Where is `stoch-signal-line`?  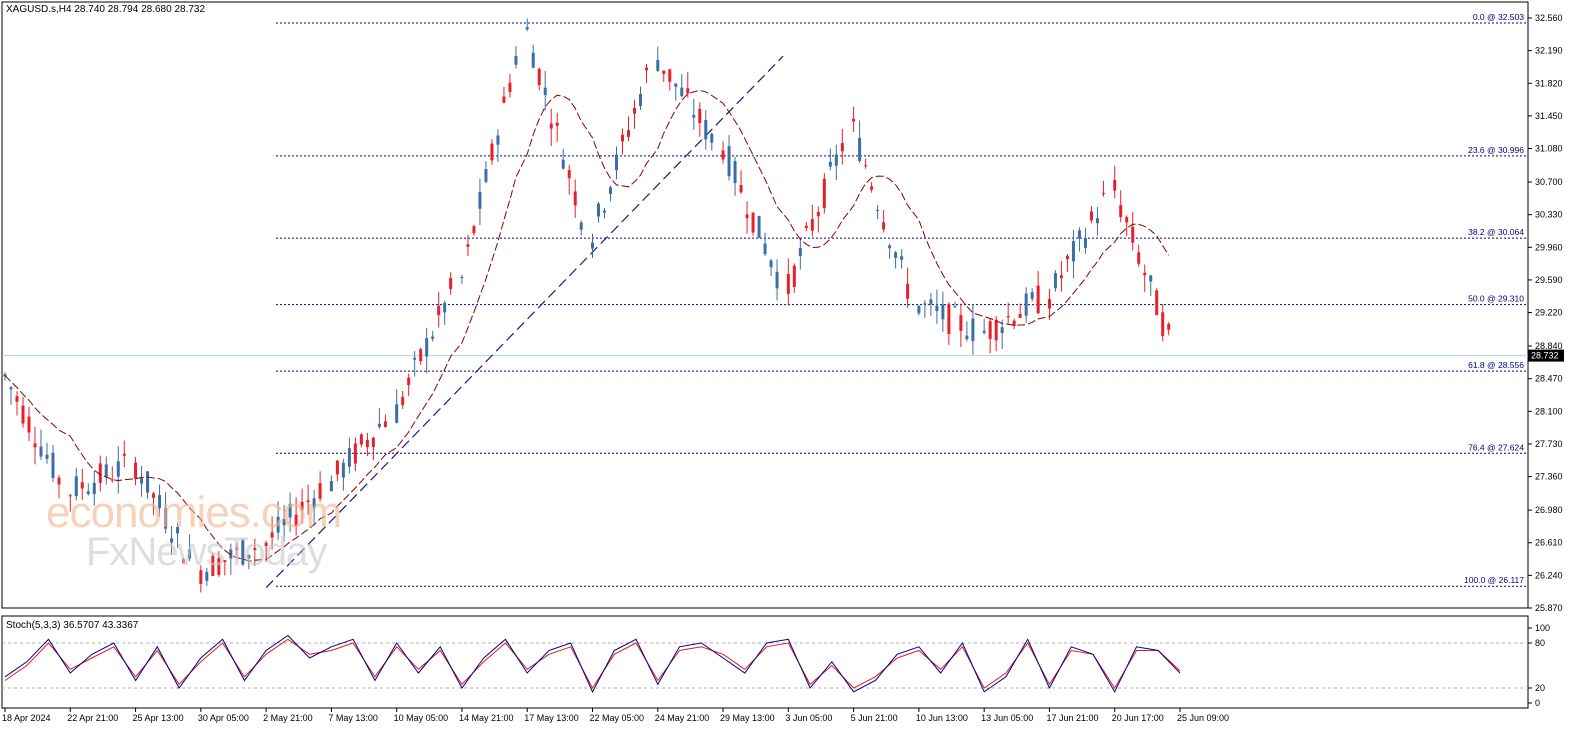 stoch-signal-line is located at coordinates (592, 663).